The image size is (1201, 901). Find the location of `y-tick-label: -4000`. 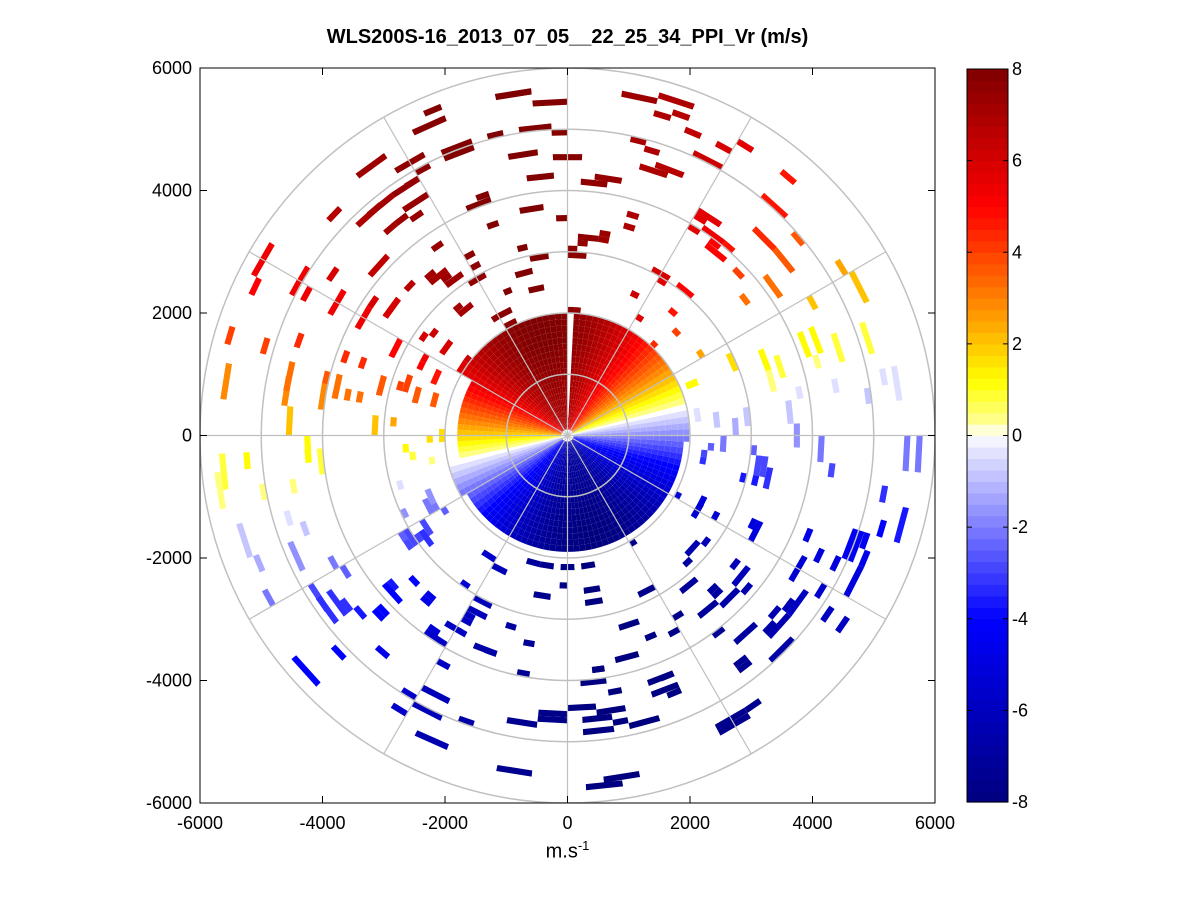

y-tick-label: -4000 is located at coordinates (169, 681).